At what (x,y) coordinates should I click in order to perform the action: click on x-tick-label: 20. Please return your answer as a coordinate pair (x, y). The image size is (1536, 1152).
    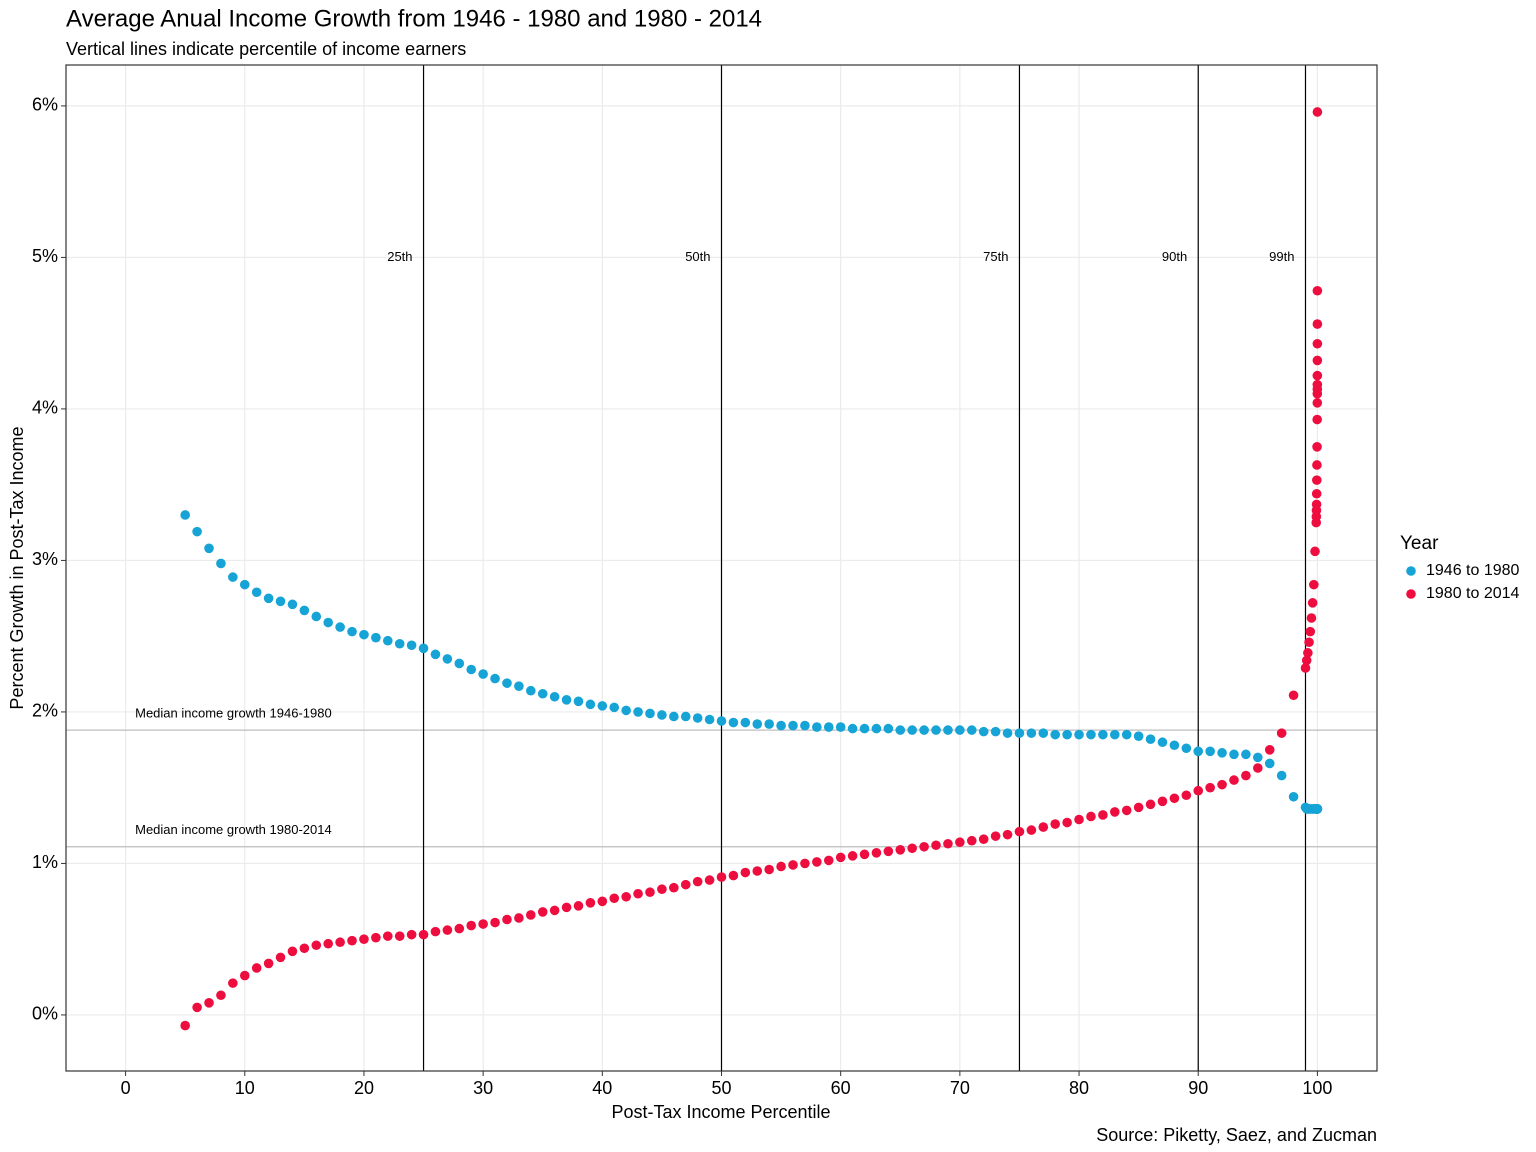
    Looking at the image, I should click on (364, 1088).